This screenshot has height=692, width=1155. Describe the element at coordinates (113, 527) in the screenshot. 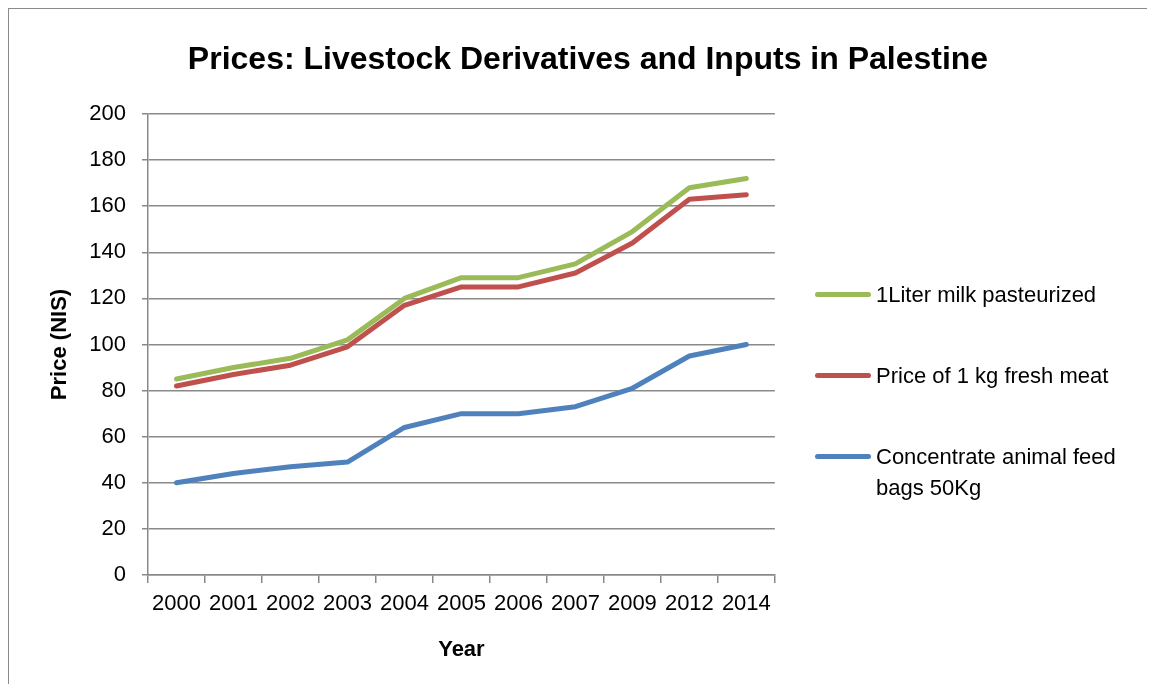

I see `y-tick-label: 20` at that location.